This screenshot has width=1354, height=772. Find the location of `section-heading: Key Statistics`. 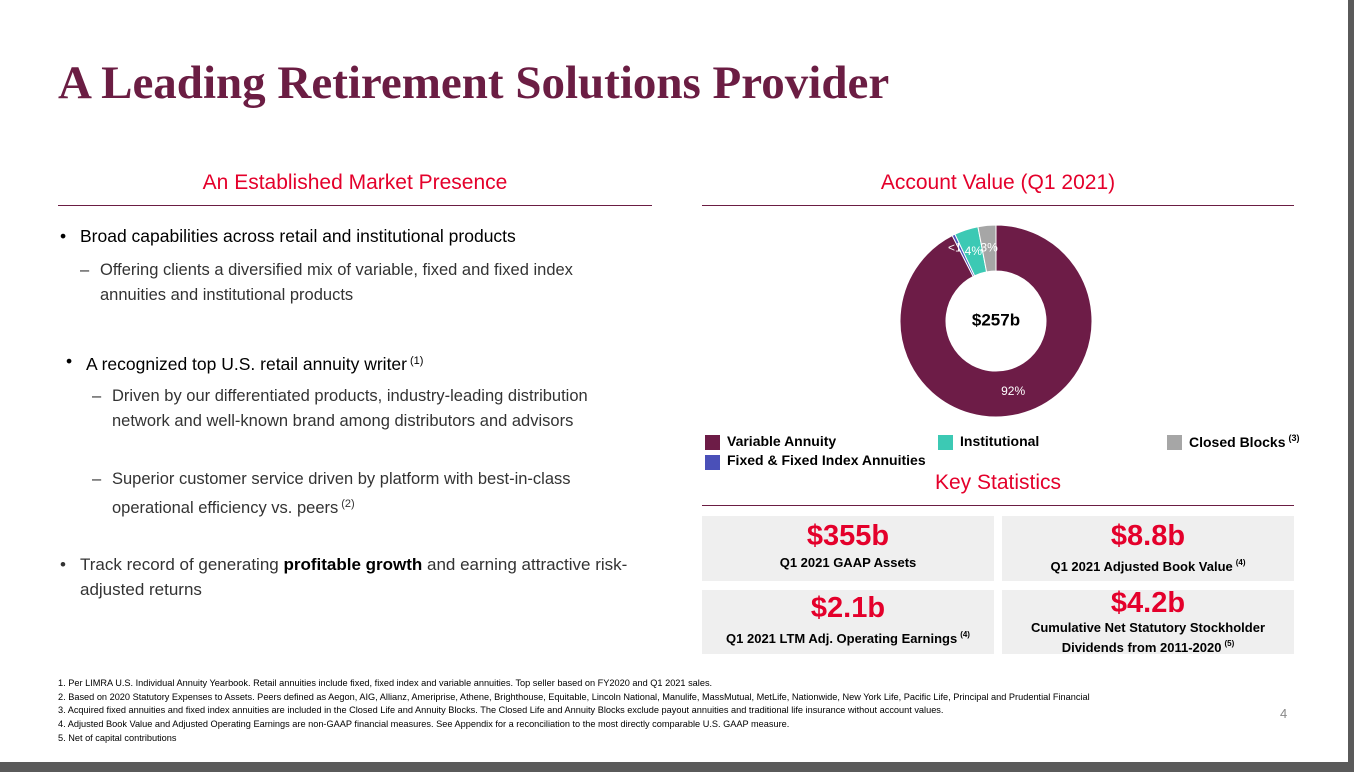

section-heading: Key Statistics is located at coordinates (998, 482).